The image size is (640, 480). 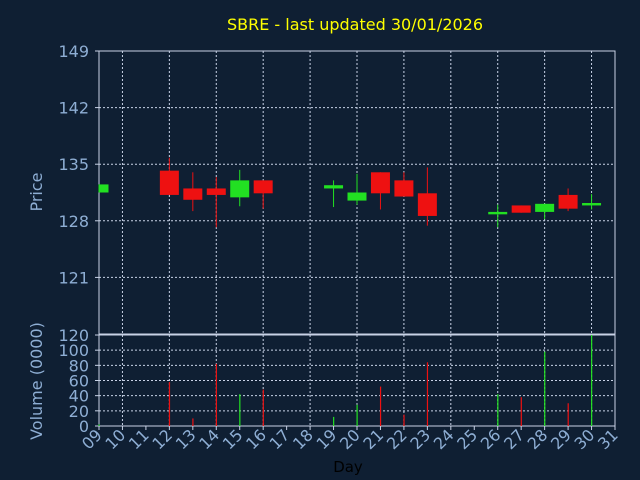 I want to click on volume-tick-label: 40, so click(x=79, y=396).